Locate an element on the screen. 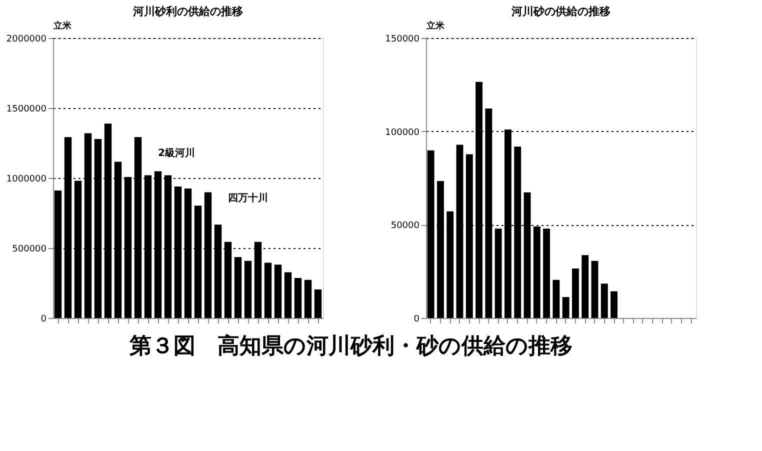 This screenshot has width=762, height=451. chart-title: 河川砂の供給の推移 is located at coordinates (560, 11).